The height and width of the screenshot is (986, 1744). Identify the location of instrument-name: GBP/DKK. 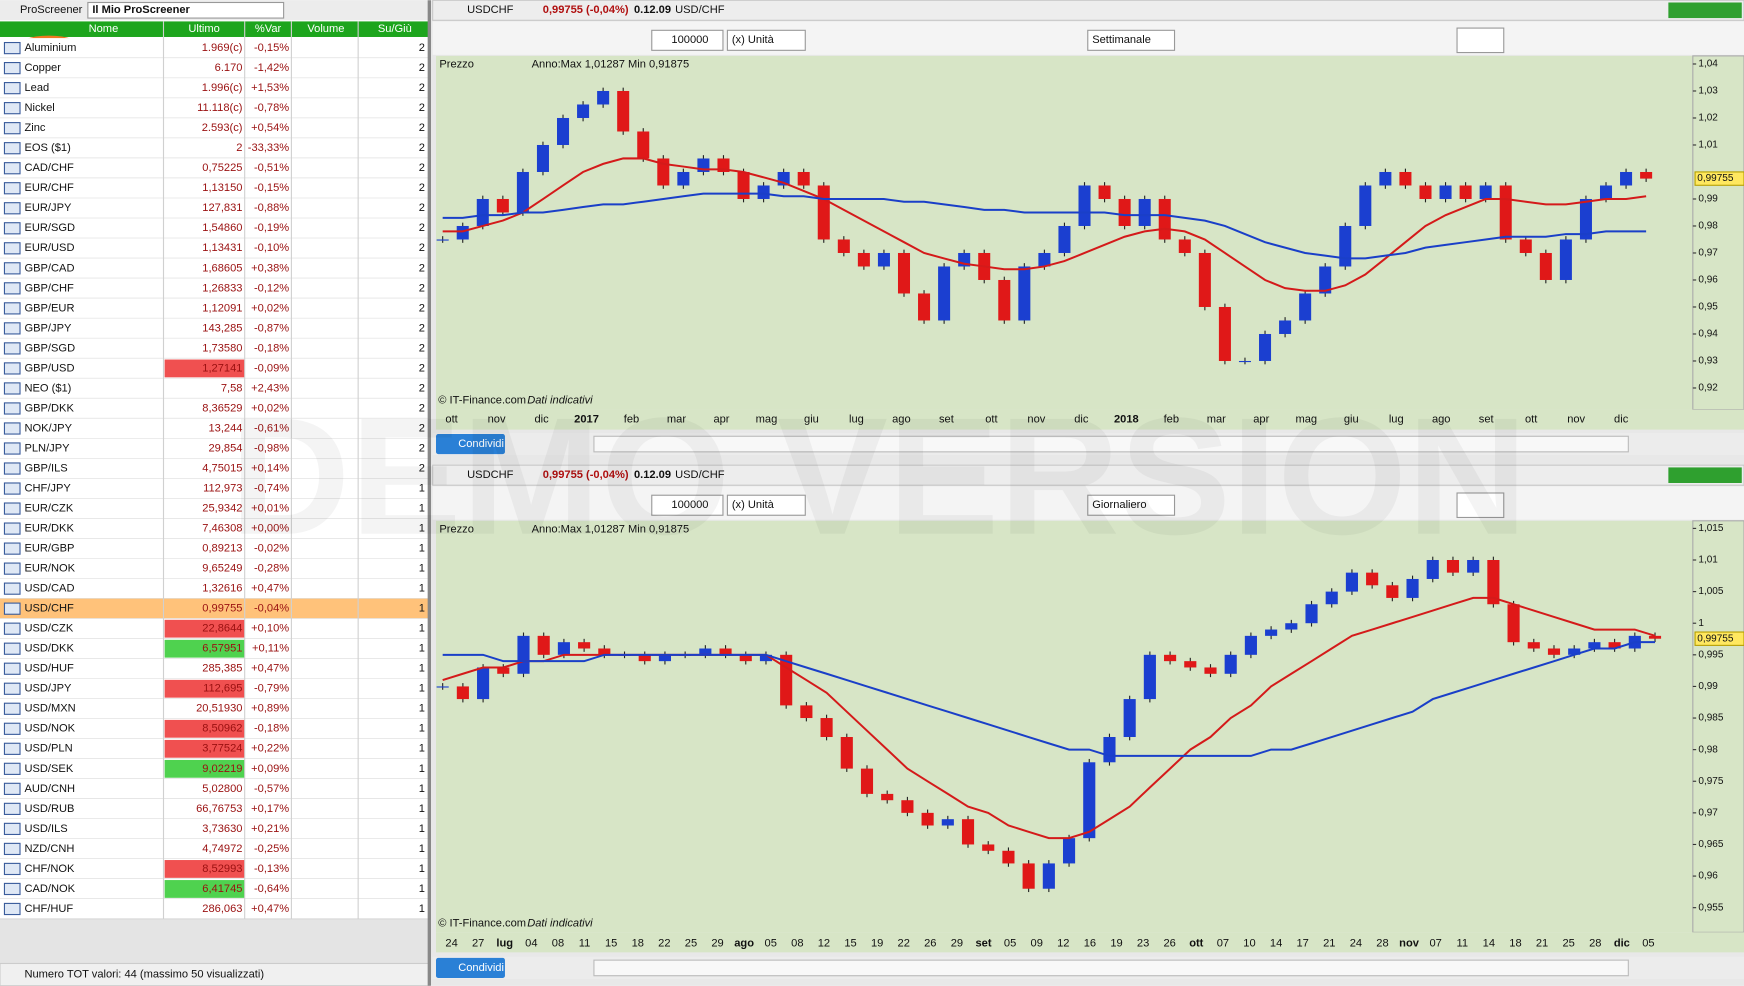
(49, 408).